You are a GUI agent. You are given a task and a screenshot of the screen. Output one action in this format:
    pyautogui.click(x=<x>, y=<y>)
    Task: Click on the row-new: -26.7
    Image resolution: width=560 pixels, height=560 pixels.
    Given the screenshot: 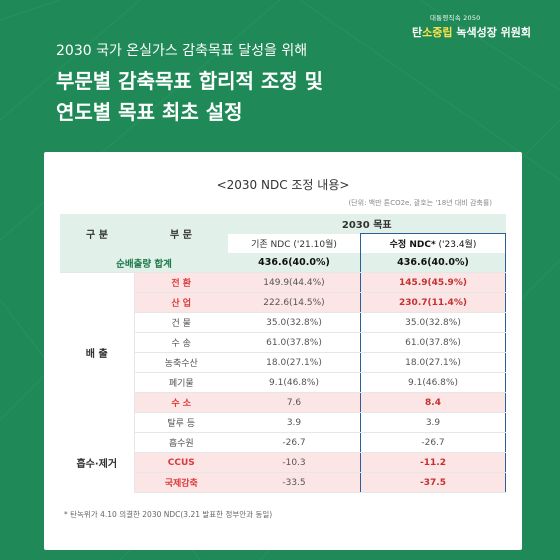 What is the action you would take?
    pyautogui.click(x=433, y=442)
    